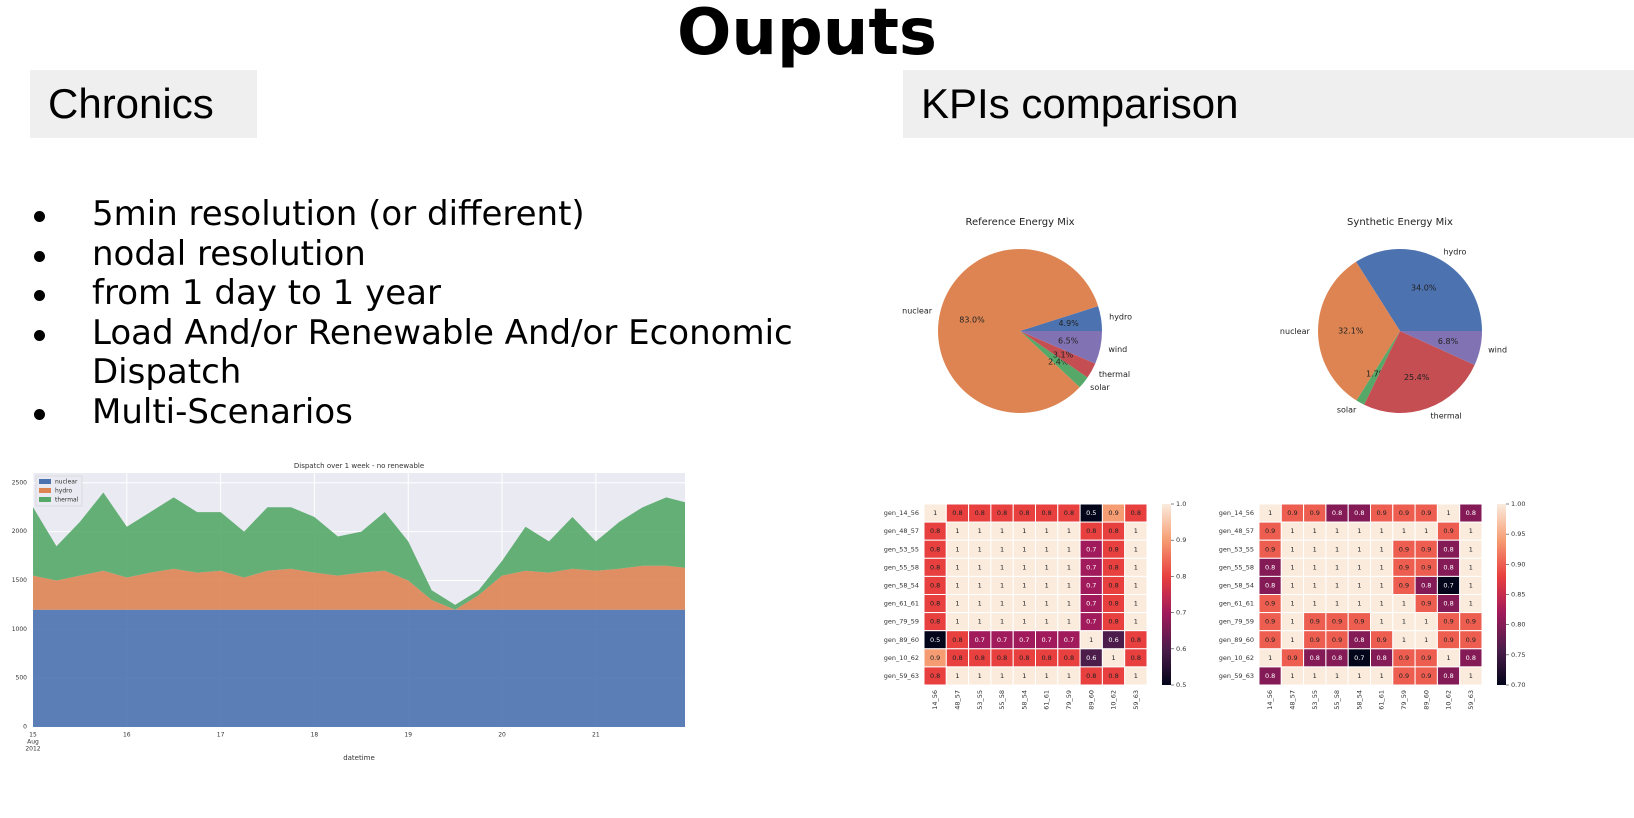 The height and width of the screenshot is (818, 1634). I want to click on x-tick-label: 19, so click(408, 735).